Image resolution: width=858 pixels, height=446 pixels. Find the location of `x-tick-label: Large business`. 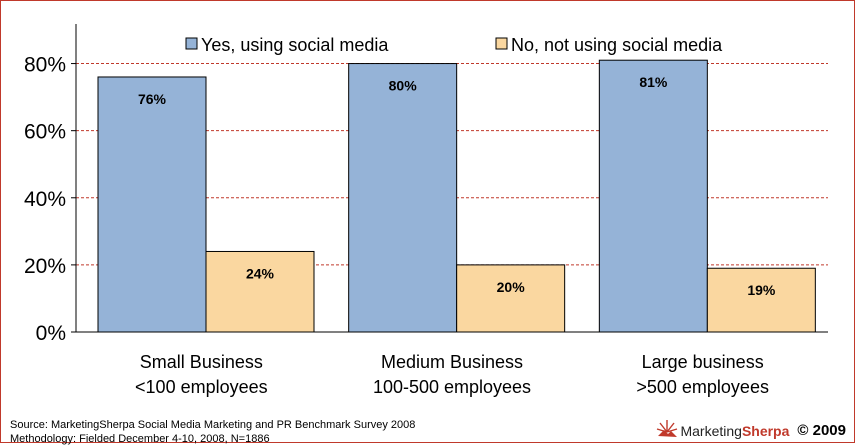

x-tick-label: Large business is located at coordinates (703, 362).